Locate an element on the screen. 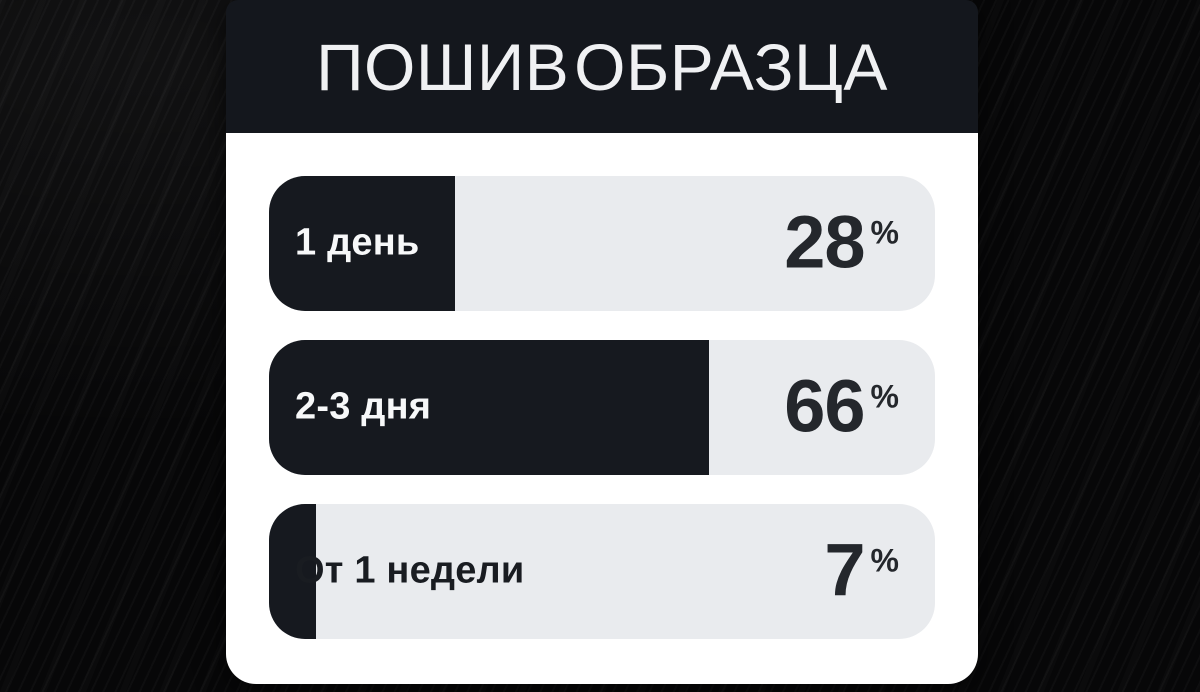  page-title: ПОШИВ ОБРАЗЦА is located at coordinates (602, 66).